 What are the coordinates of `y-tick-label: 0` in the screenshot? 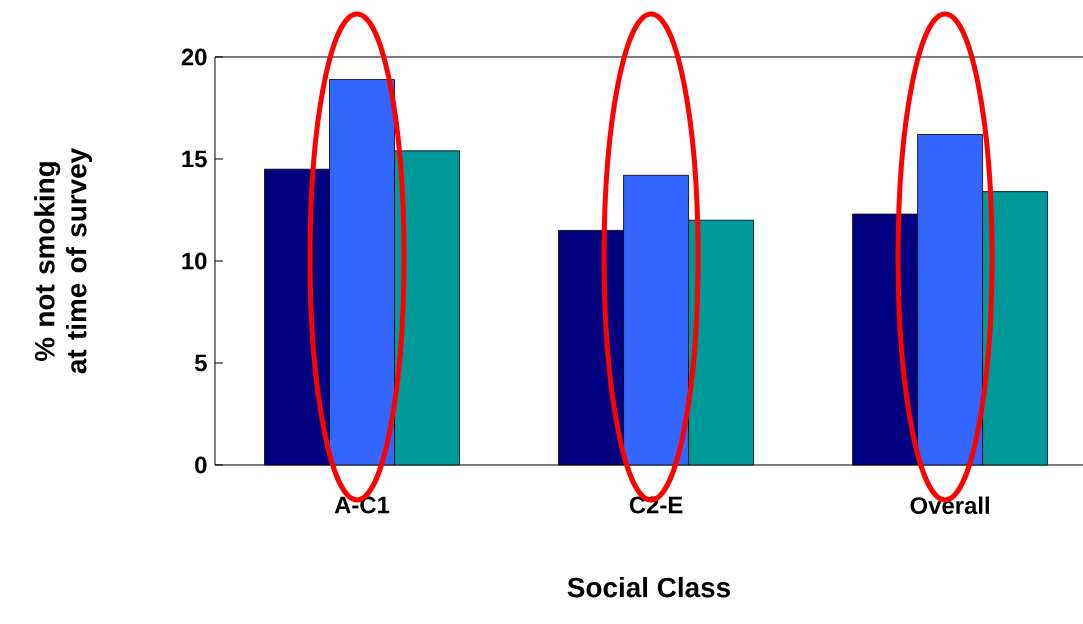 It's located at (201, 465).